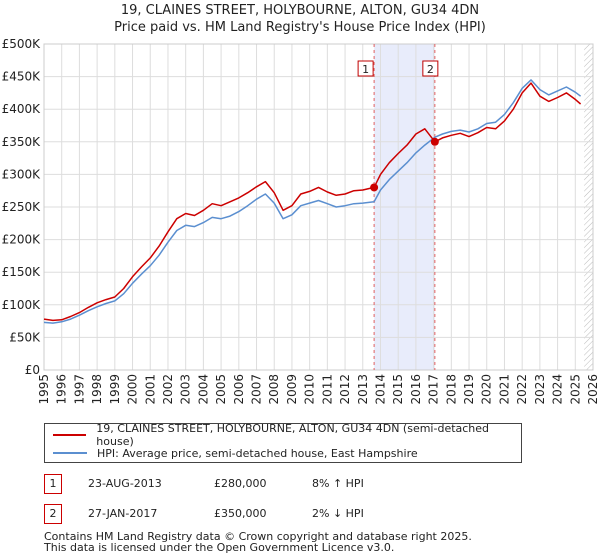 Image resolution: width=600 pixels, height=560 pixels. I want to click on y-tick-label: £200K, so click(22, 240).